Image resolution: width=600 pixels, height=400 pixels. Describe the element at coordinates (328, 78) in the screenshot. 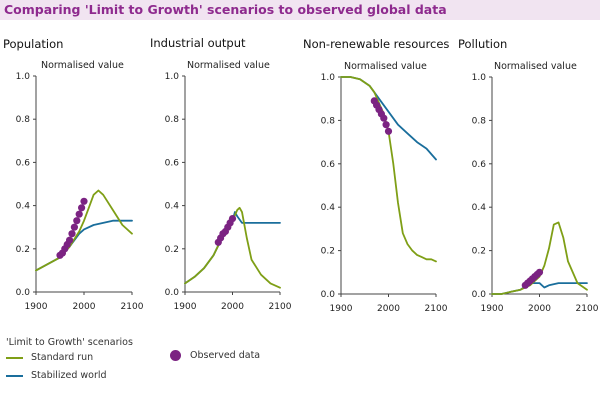

I see `chart-3-ytick-label: 1.0` at that location.